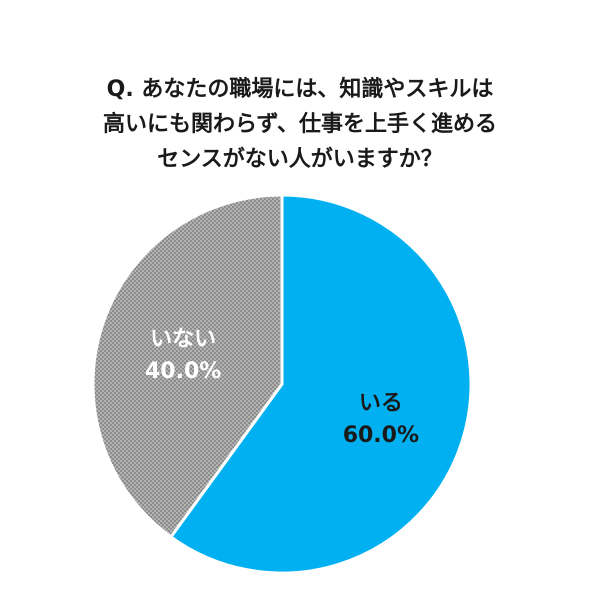 Image resolution: width=600 pixels, height=600 pixels. I want to click on slice-label-2: いない, so click(183, 339).